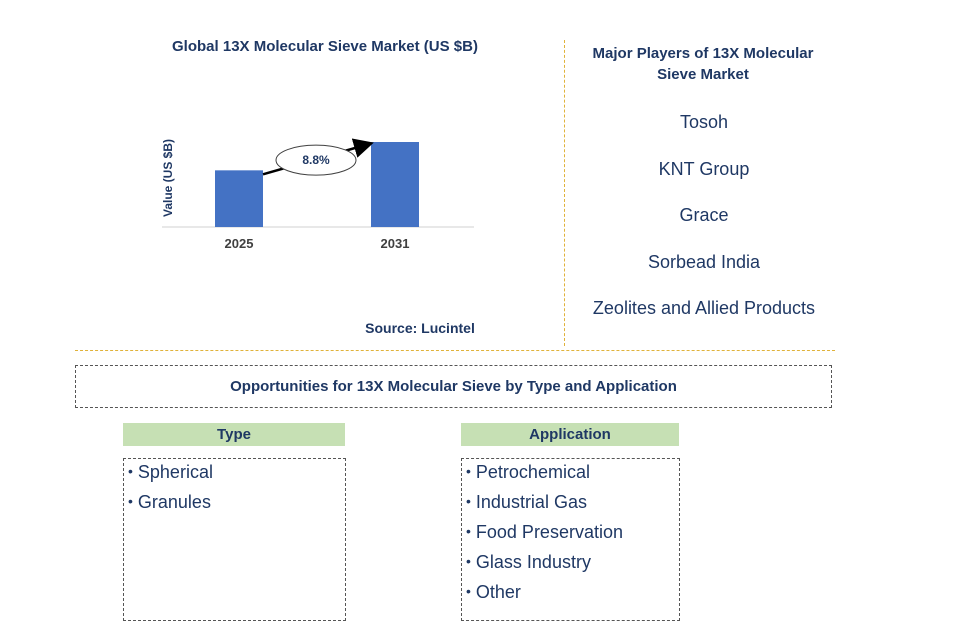 Image resolution: width=962 pixels, height=642 pixels. I want to click on application-header: Application, so click(570, 434).